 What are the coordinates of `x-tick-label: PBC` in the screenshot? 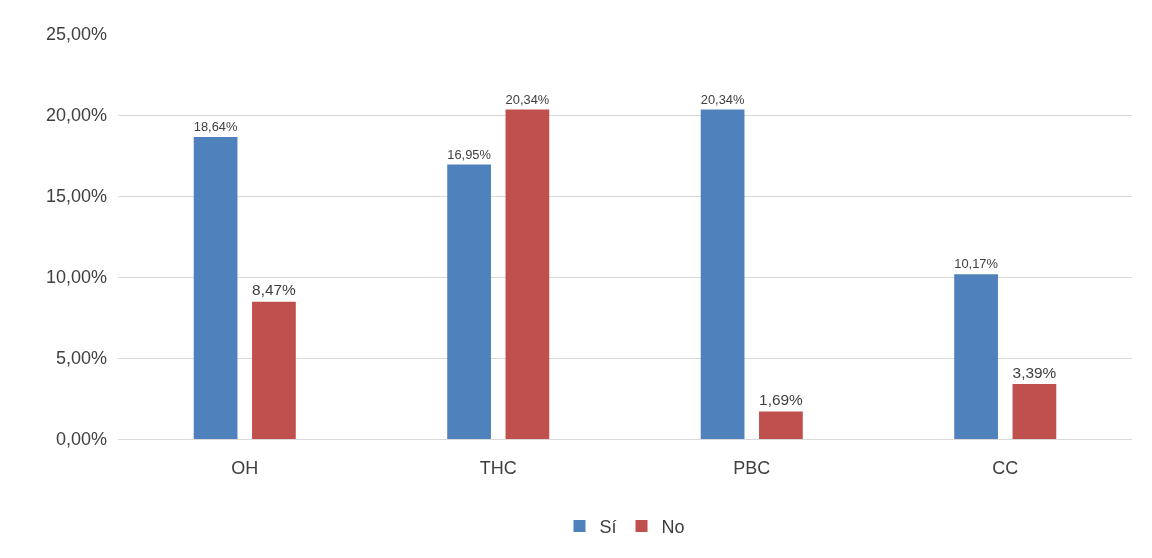 It's located at (752, 467).